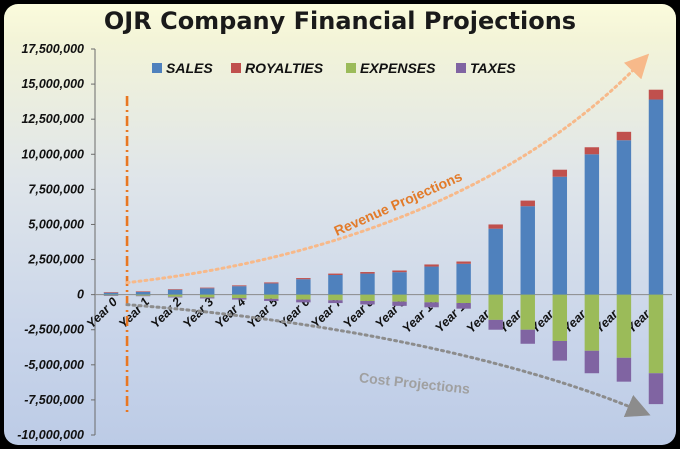 The width and height of the screenshot is (680, 449). Describe the element at coordinates (166, 313) in the screenshot. I see `x-tick-label: Year 2` at that location.